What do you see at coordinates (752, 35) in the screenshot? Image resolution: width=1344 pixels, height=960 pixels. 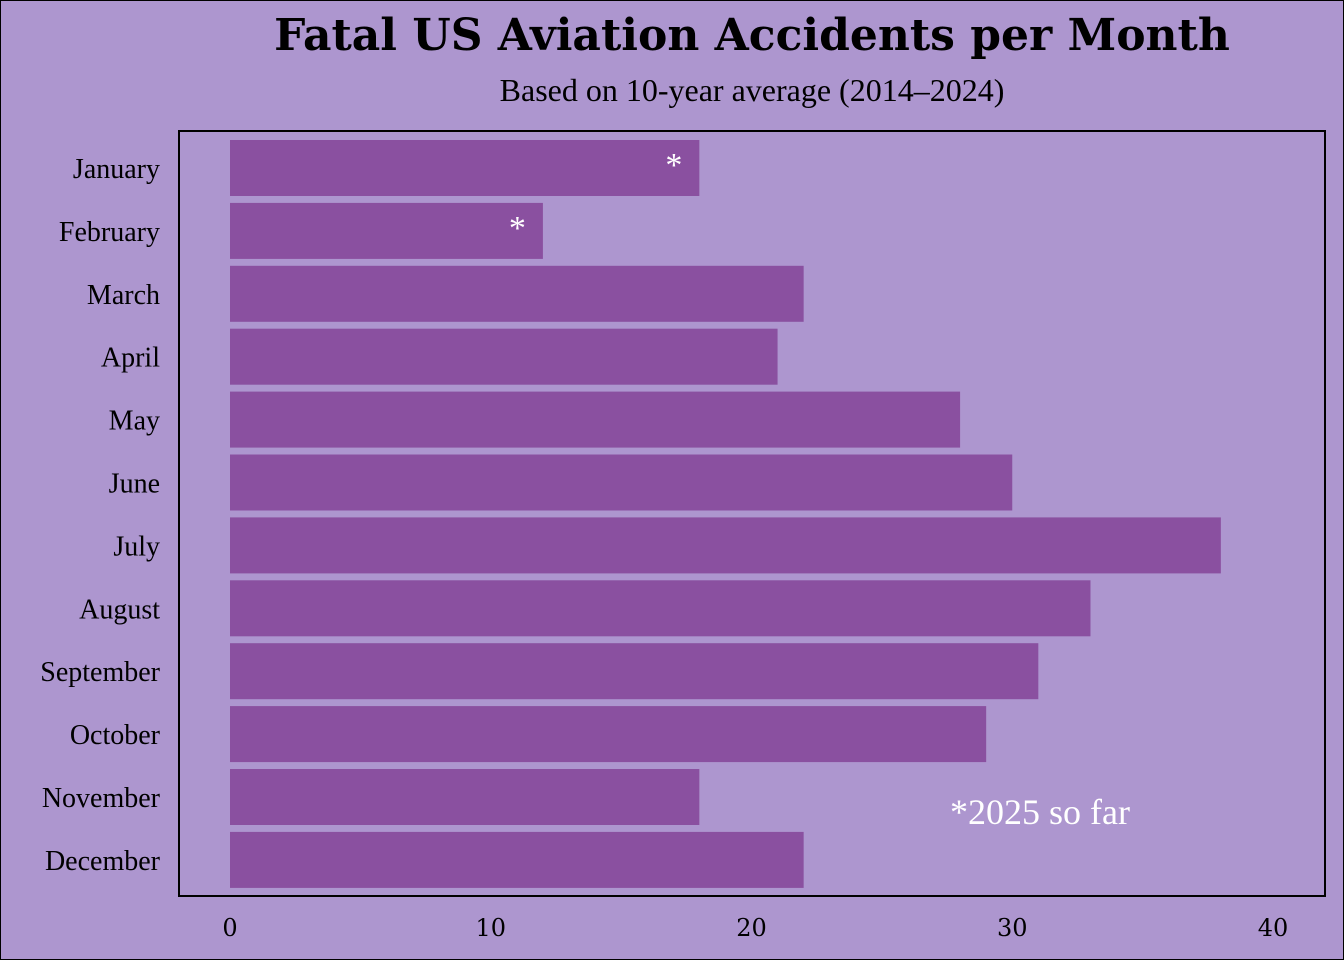 I see `chart-title: Fatal US Aviation Accidents per Month` at bounding box center [752, 35].